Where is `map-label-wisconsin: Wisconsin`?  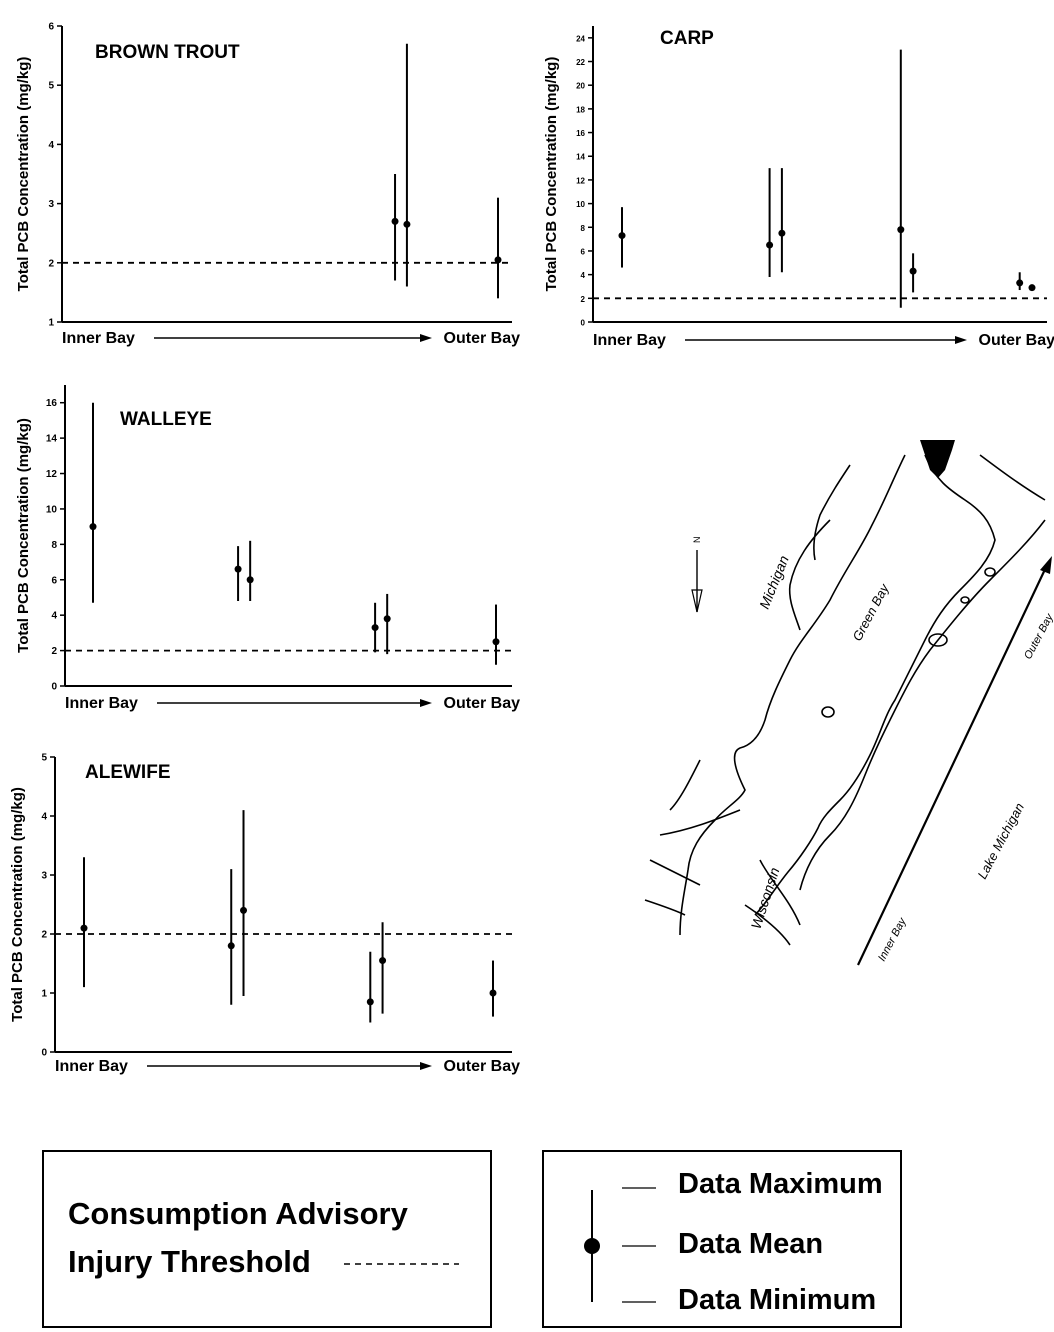 map-label-wisconsin: Wisconsin is located at coordinates (765, 898).